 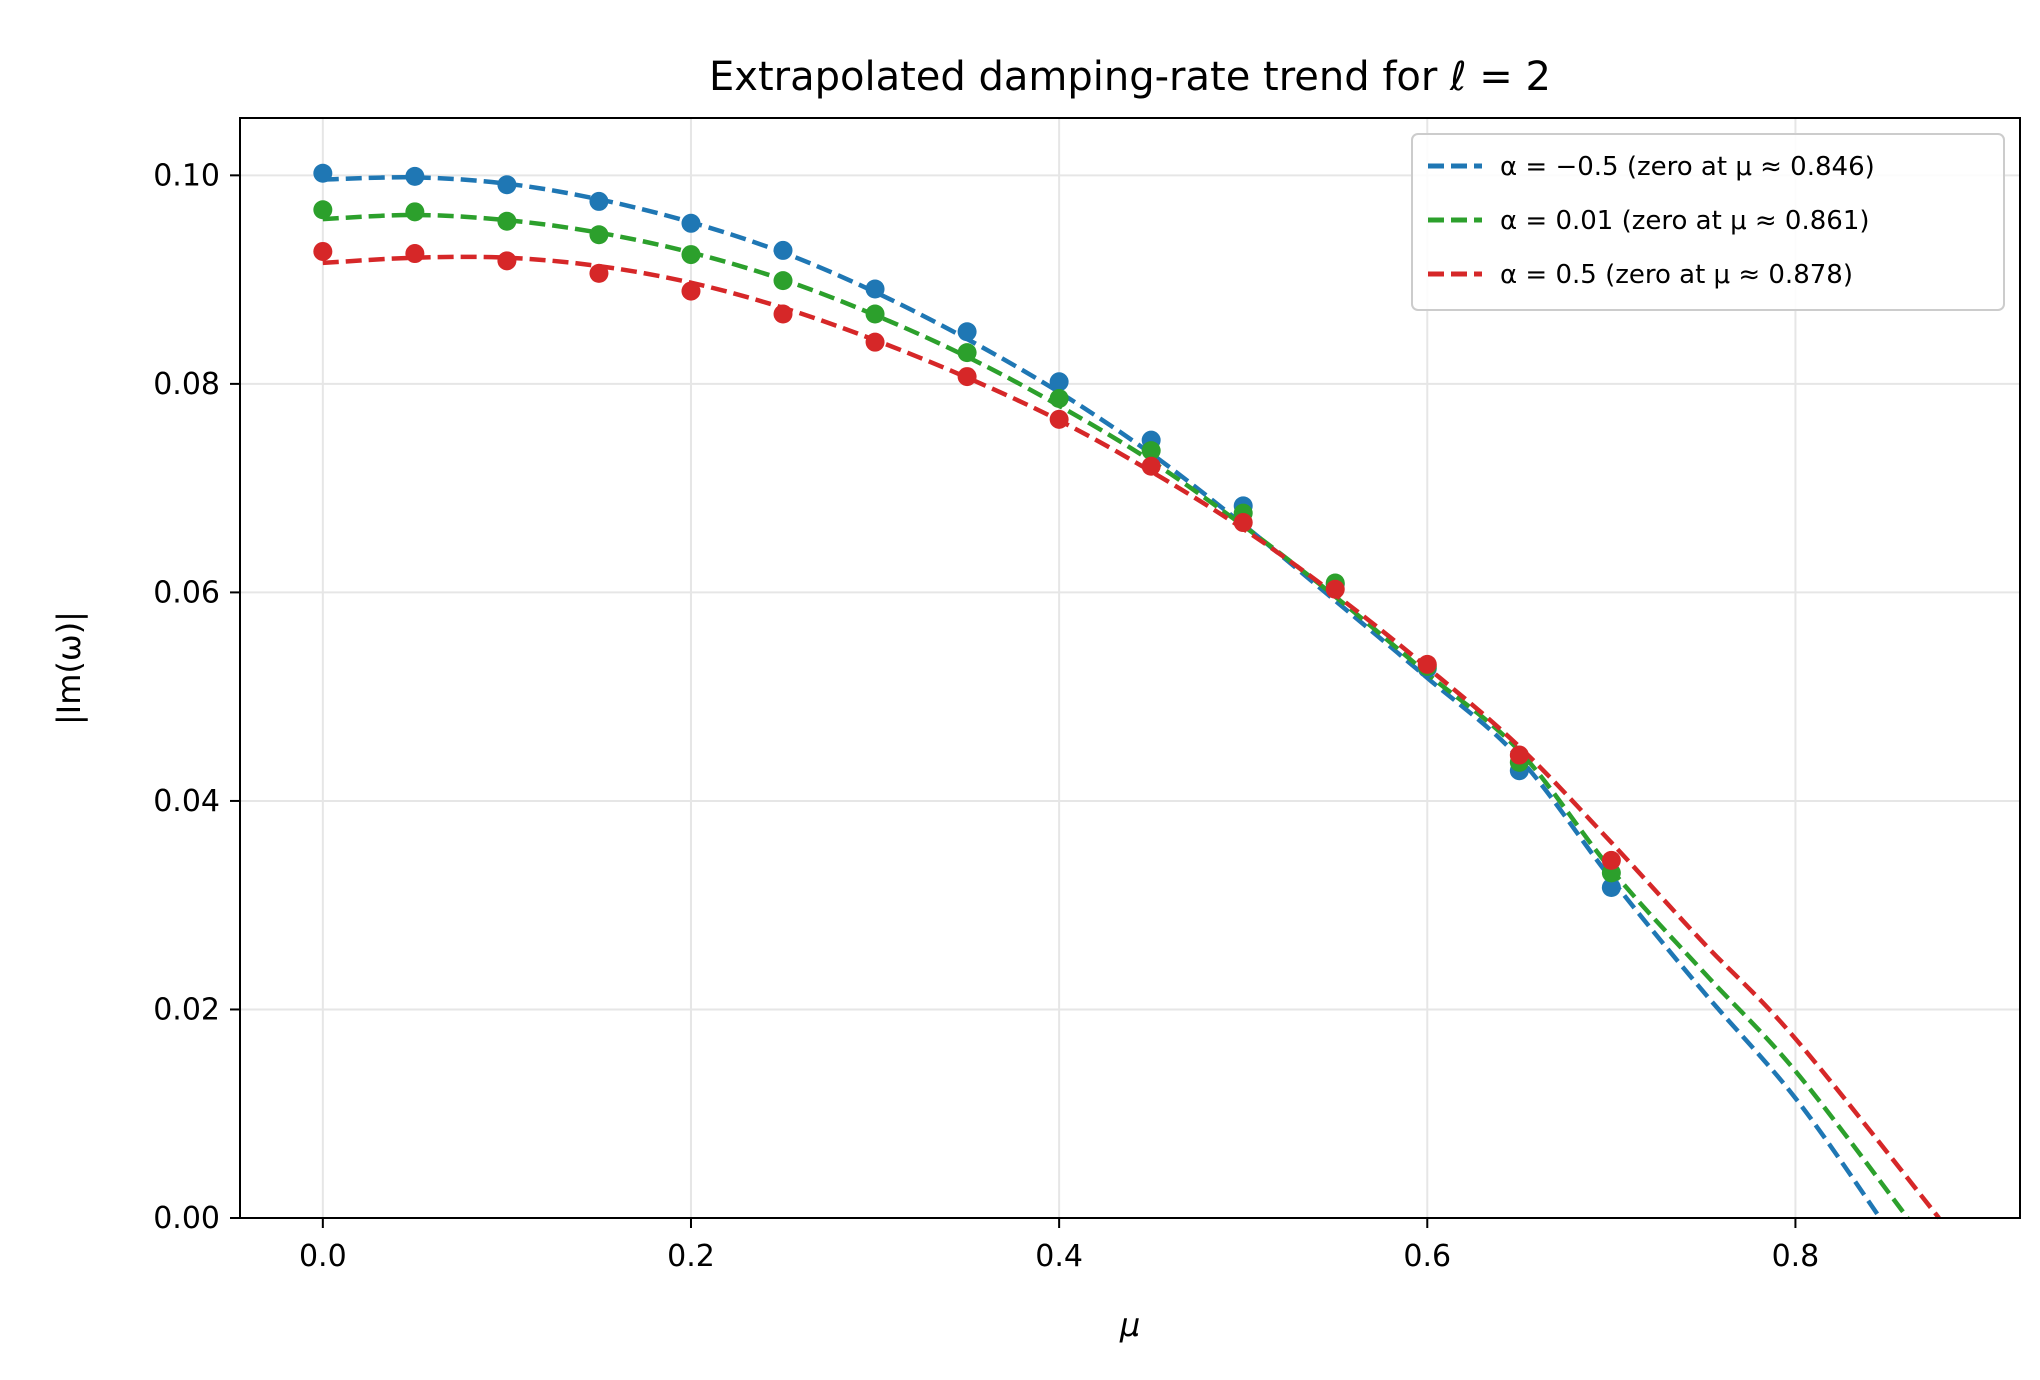 What do you see at coordinates (691, 1256) in the screenshot?
I see `x-tick-label: 0.2` at bounding box center [691, 1256].